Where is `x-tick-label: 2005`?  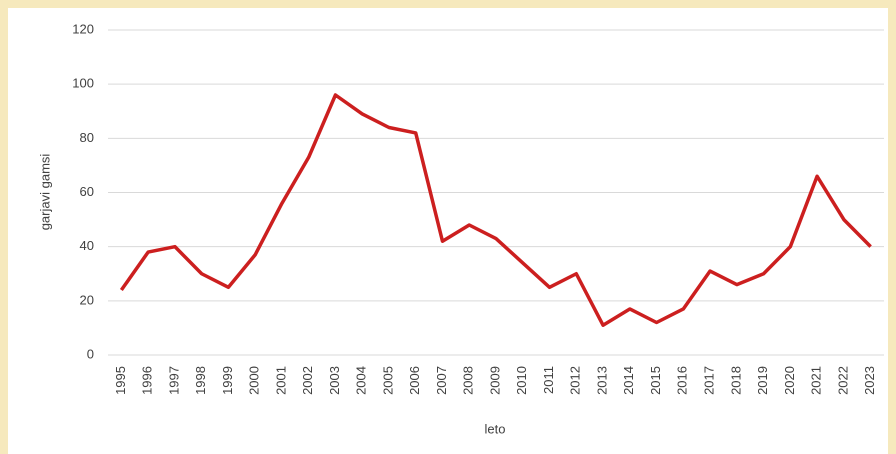
x-tick-label: 2005 is located at coordinates (387, 380).